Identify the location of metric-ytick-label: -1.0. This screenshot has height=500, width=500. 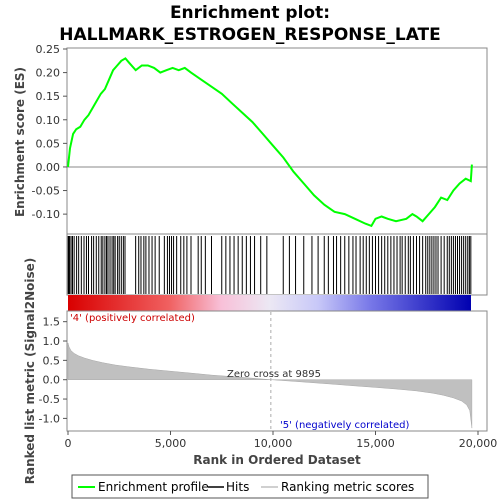
(49, 418).